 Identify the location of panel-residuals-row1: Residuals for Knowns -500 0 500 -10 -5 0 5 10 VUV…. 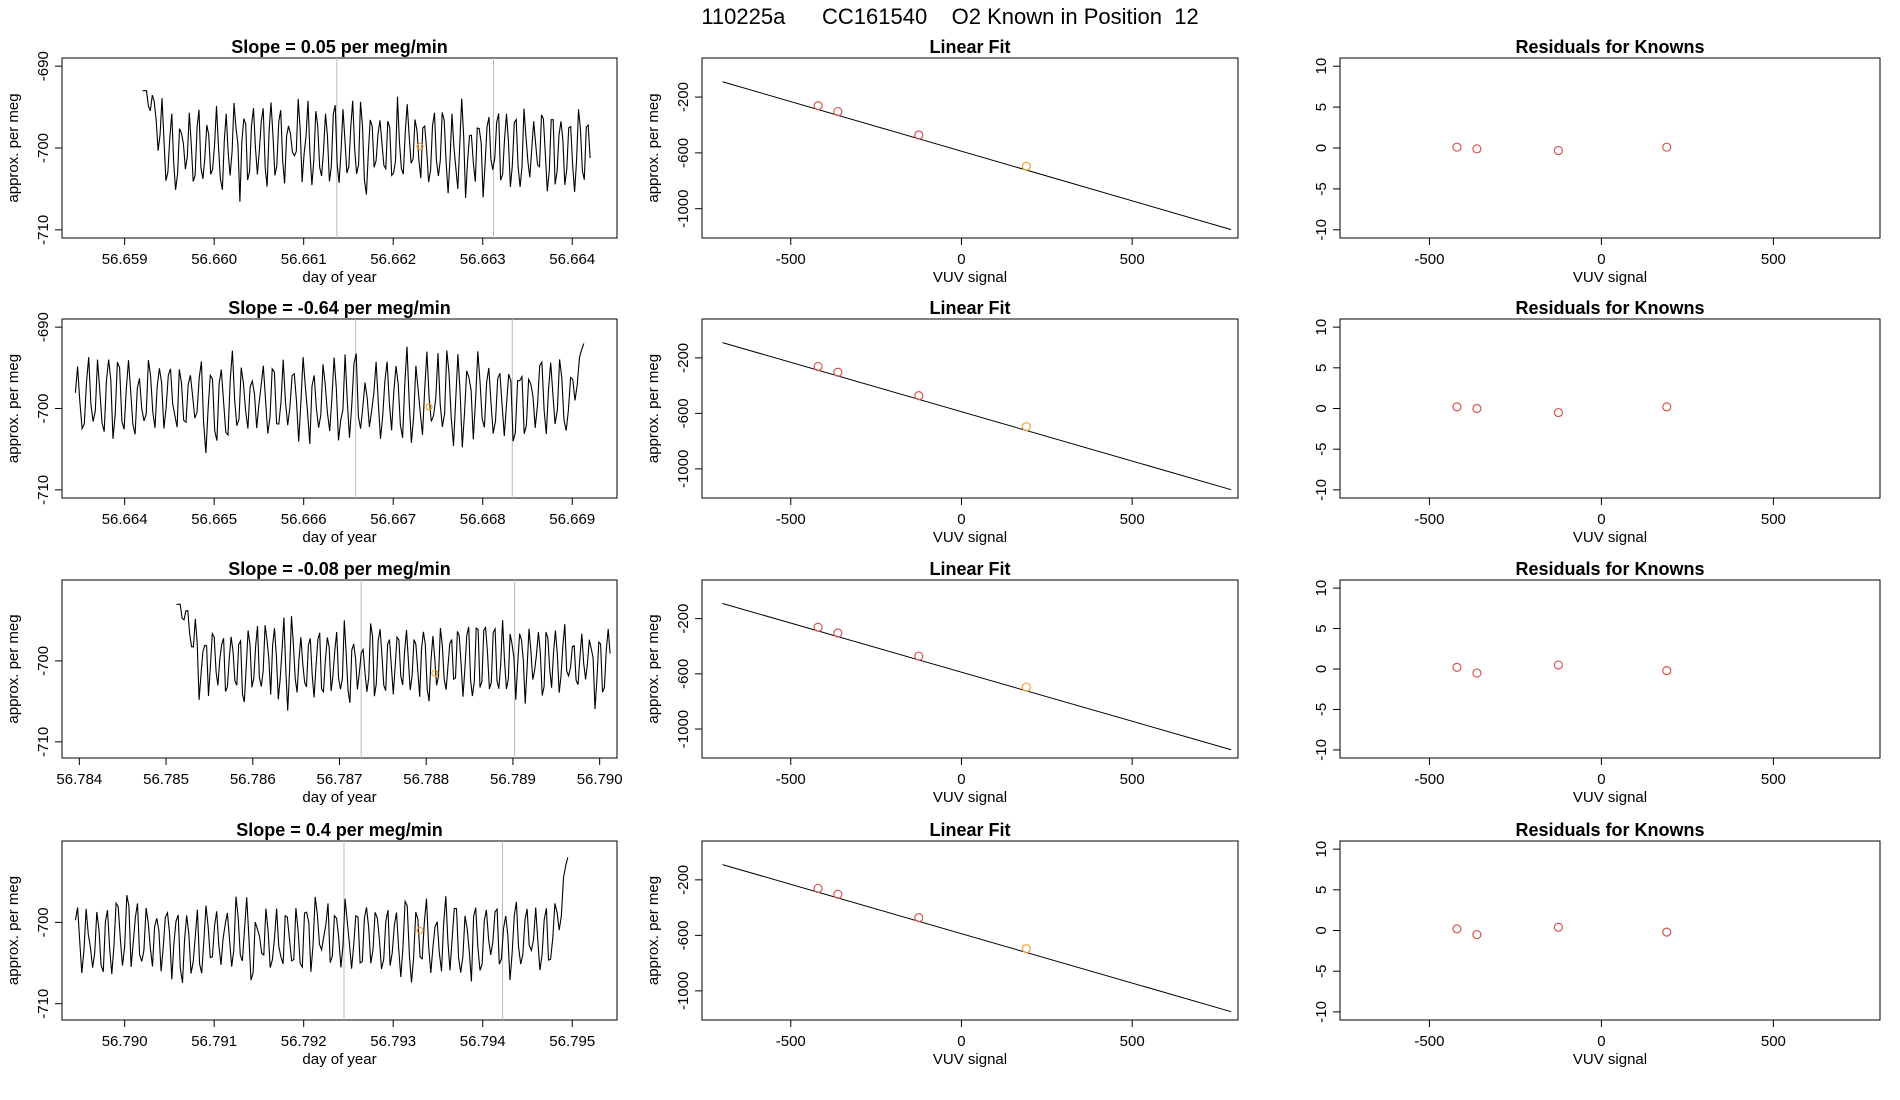
(1597, 161).